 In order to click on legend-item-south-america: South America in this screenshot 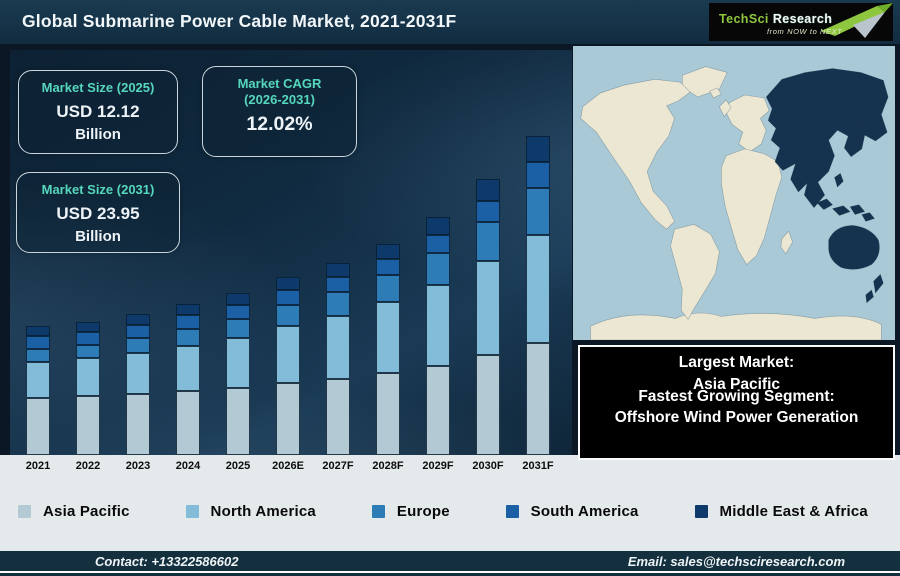, I will do `click(572, 511)`.